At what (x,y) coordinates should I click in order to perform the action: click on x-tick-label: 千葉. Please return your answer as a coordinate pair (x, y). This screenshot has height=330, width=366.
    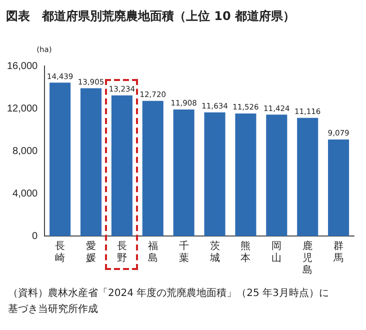
    Looking at the image, I should click on (183, 252).